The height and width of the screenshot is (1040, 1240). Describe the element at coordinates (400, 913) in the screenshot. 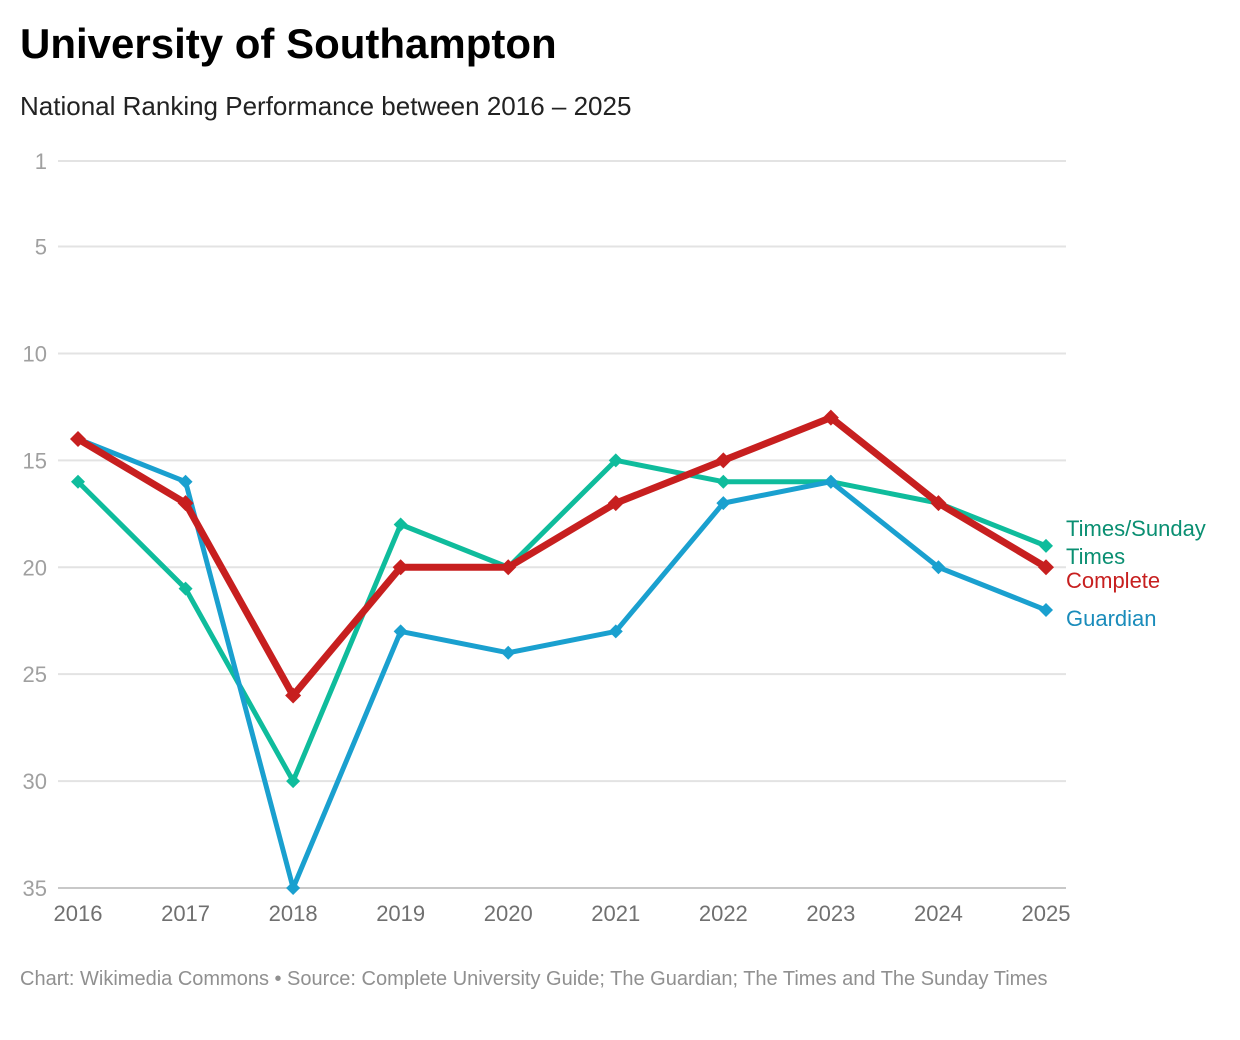

I see `x-tick-label: 2019` at that location.